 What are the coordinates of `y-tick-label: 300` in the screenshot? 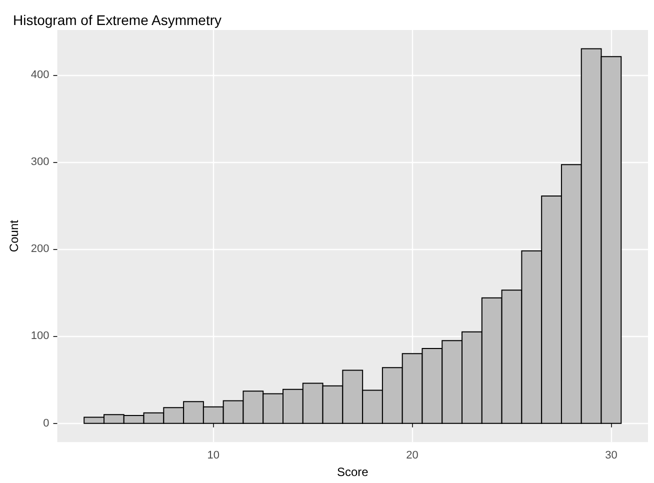 It's located at (40, 162).